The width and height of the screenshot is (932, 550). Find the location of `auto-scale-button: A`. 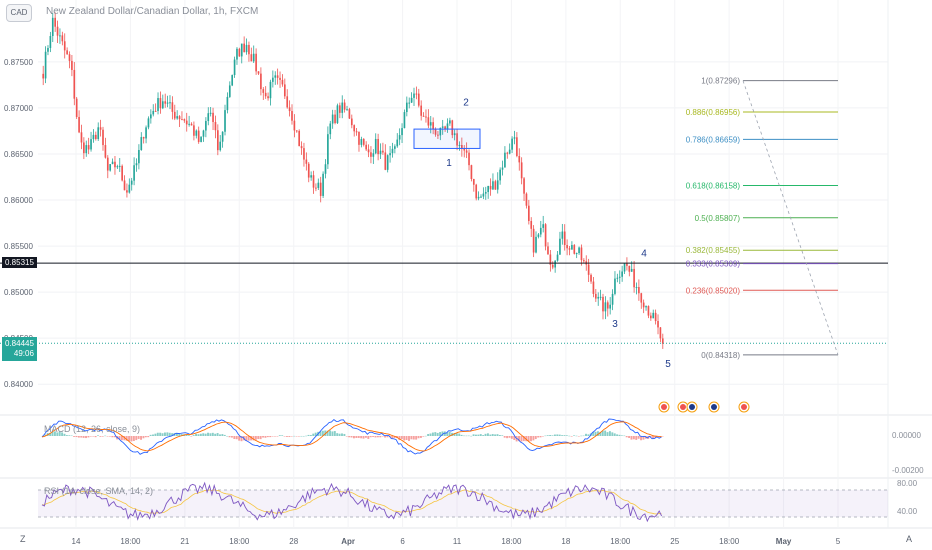

auto-scale-button: A is located at coordinates (909, 539).